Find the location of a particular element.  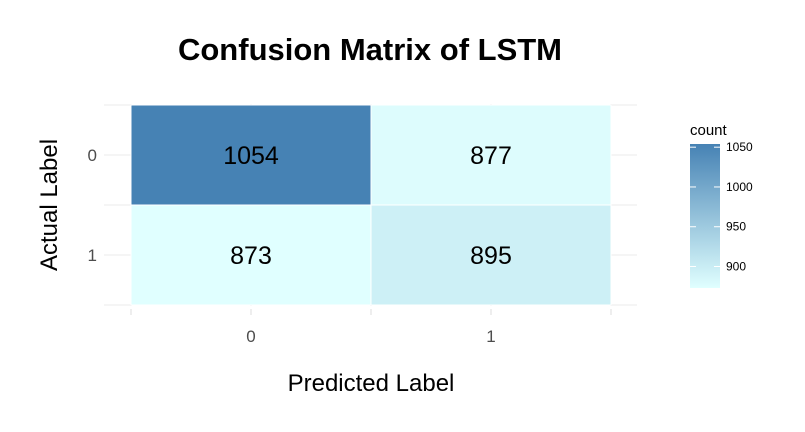

x-tick-label: 0 is located at coordinates (250, 336).